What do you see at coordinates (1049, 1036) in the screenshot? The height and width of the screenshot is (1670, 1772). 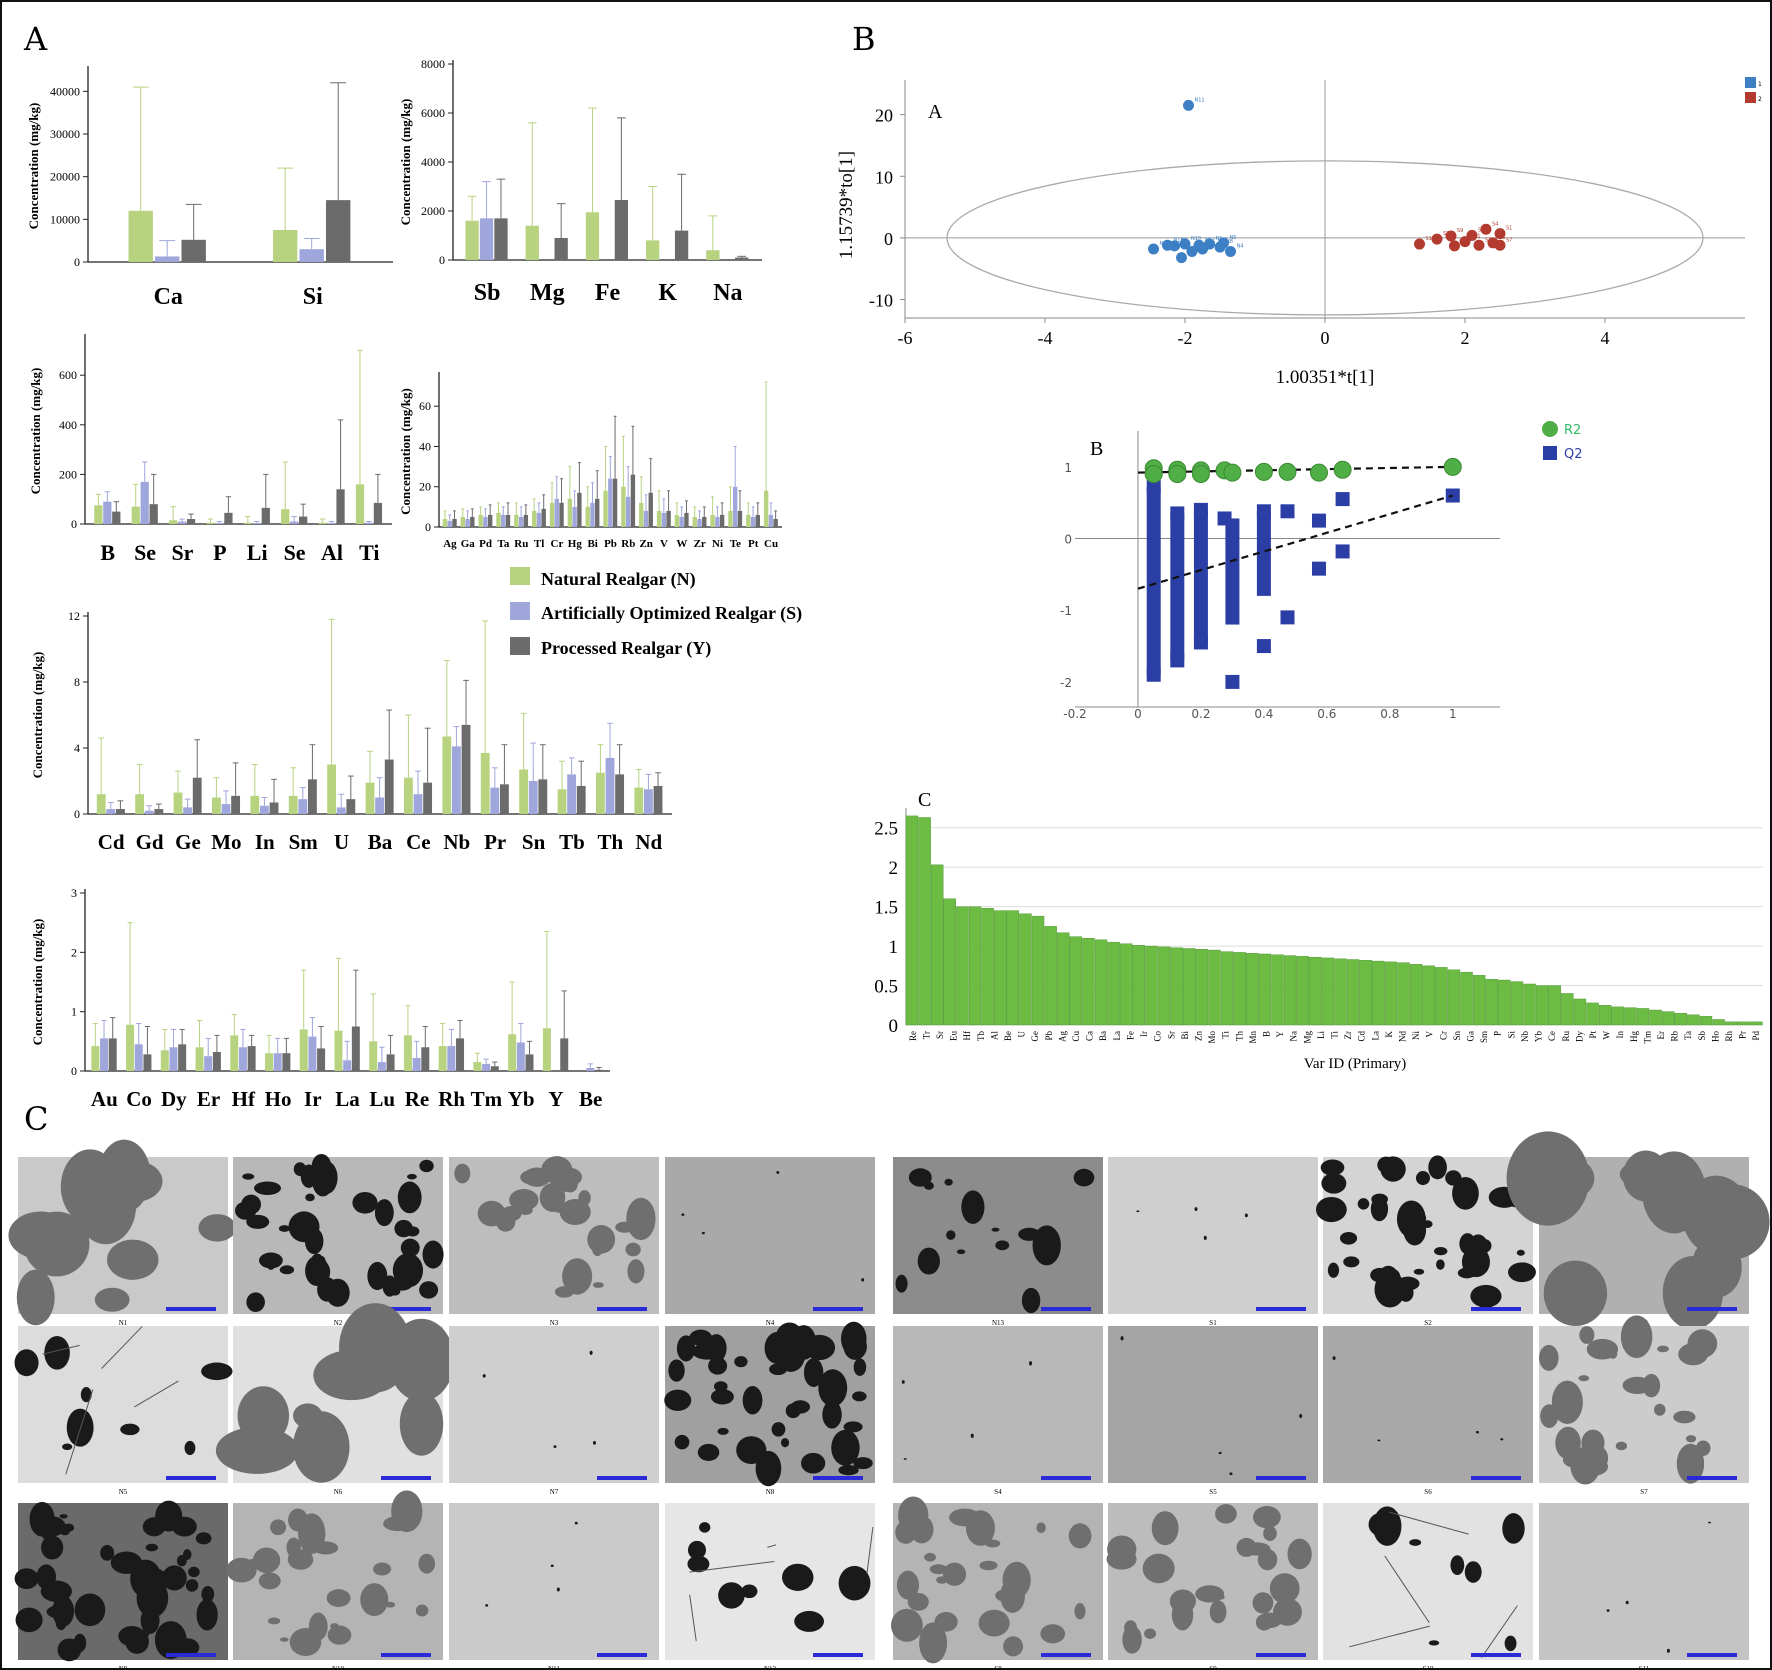 I see `var-label: Pb` at bounding box center [1049, 1036].